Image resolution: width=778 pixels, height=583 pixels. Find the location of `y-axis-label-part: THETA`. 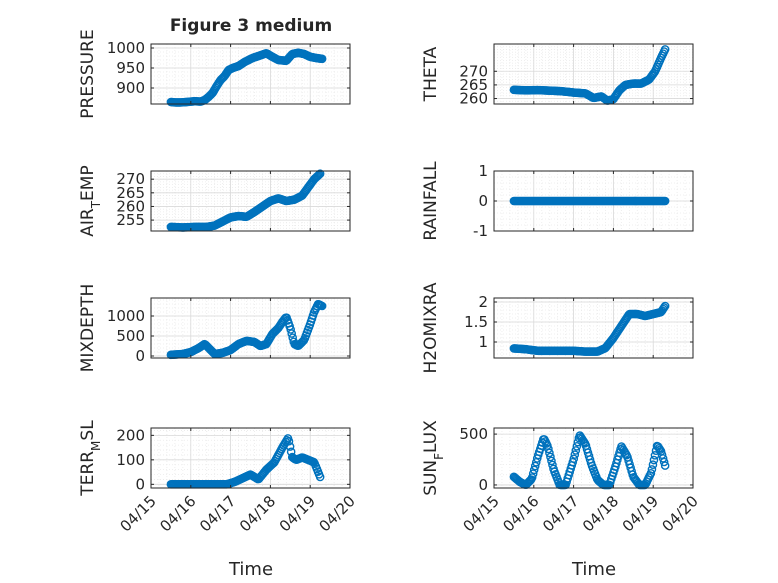

y-axis-label-part: THETA is located at coordinates (431, 74).